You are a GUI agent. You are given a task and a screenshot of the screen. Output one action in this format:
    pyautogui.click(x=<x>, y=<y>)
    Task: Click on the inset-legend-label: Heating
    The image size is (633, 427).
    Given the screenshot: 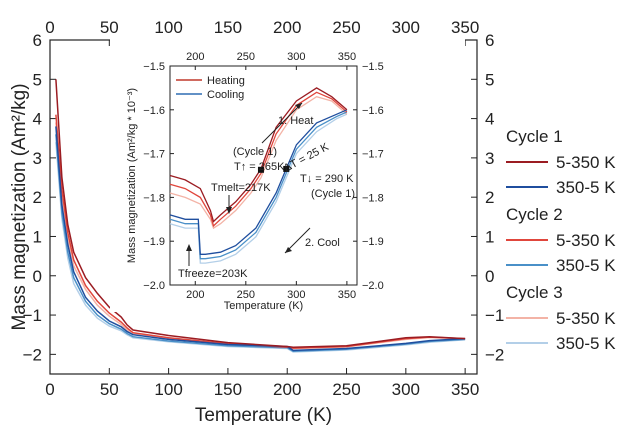 What is the action you would take?
    pyautogui.click(x=226, y=81)
    